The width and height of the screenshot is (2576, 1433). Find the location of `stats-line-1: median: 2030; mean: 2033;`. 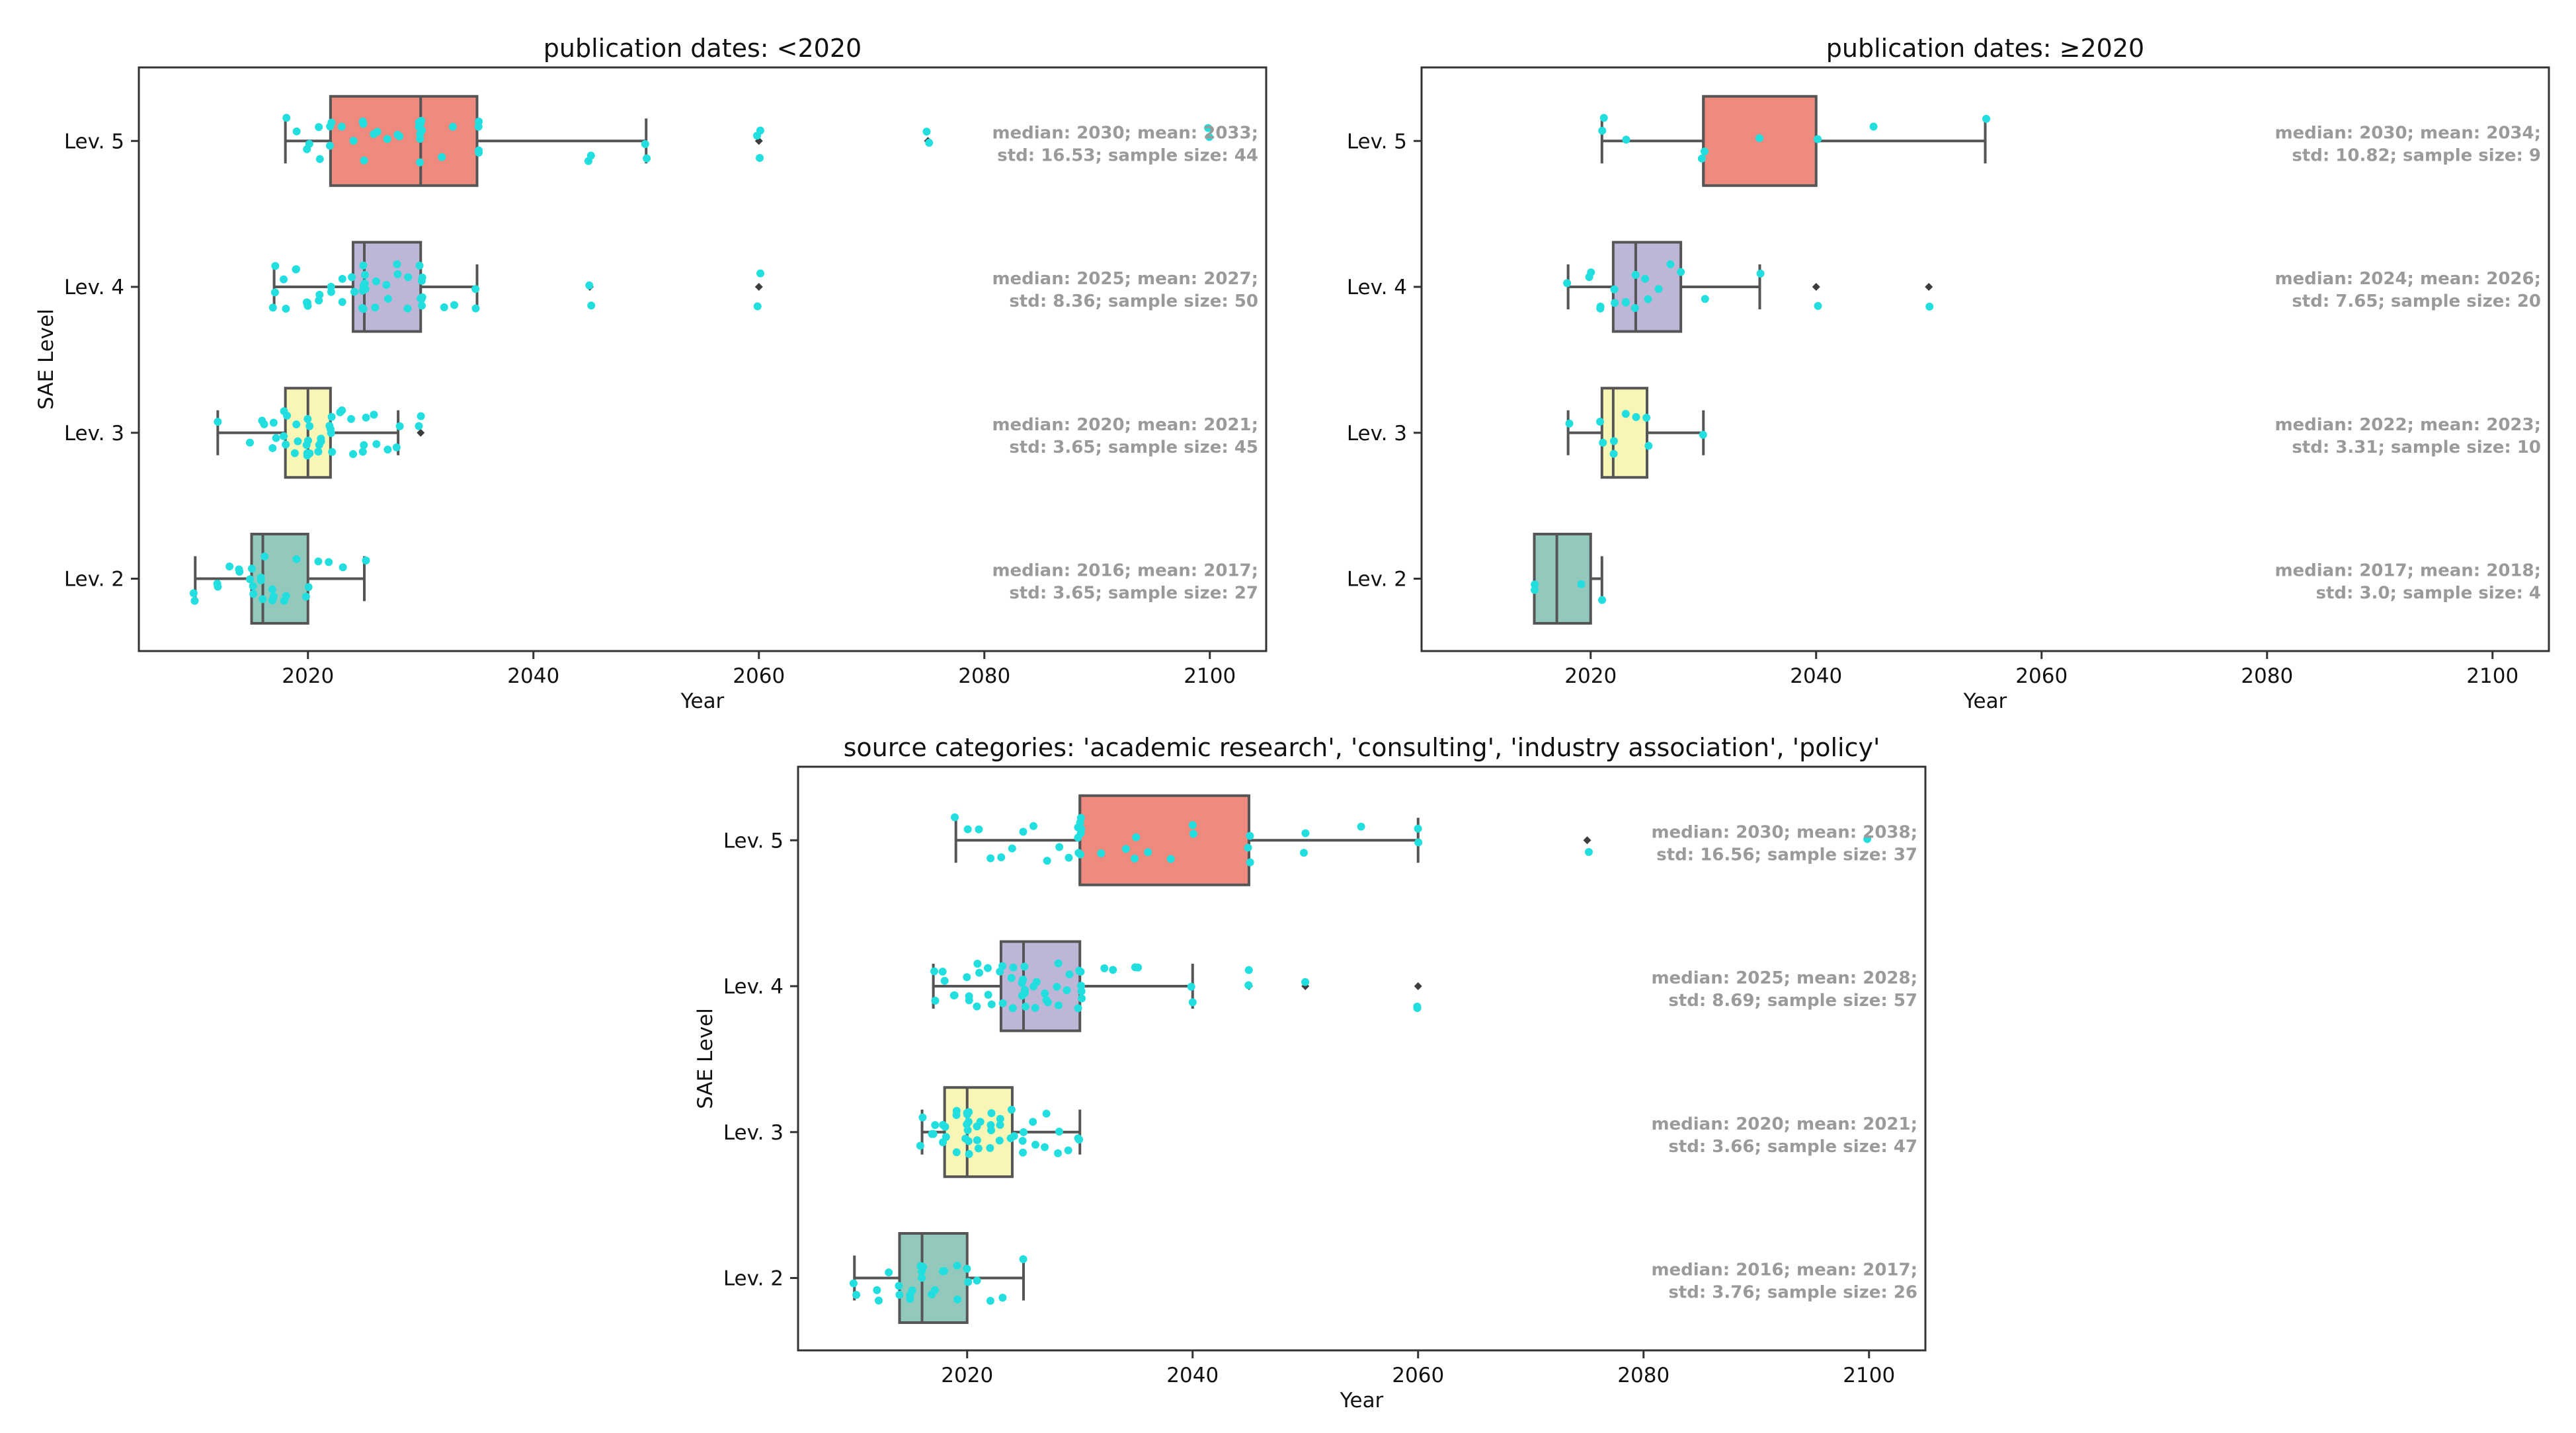

stats-line-1: median: 2030; mean: 2033; is located at coordinates (1125, 133).